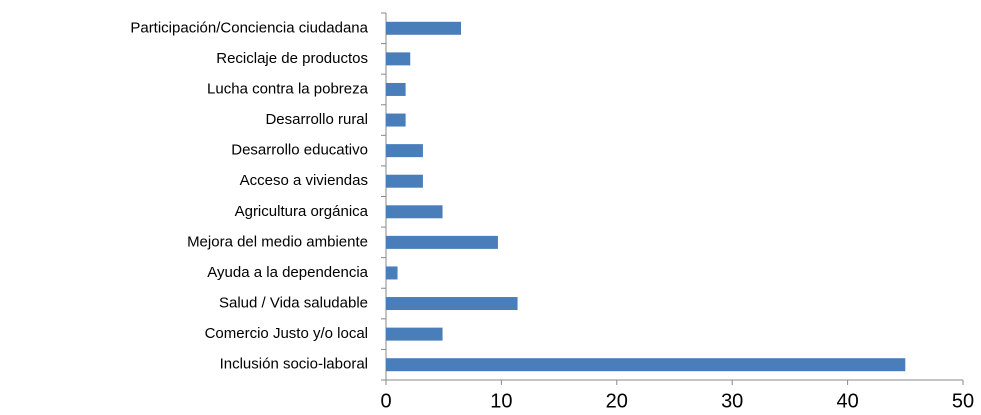 The height and width of the screenshot is (415, 981). Describe the element at coordinates (299, 150) in the screenshot. I see `y-tick-label: Desarrollo educativo` at that location.